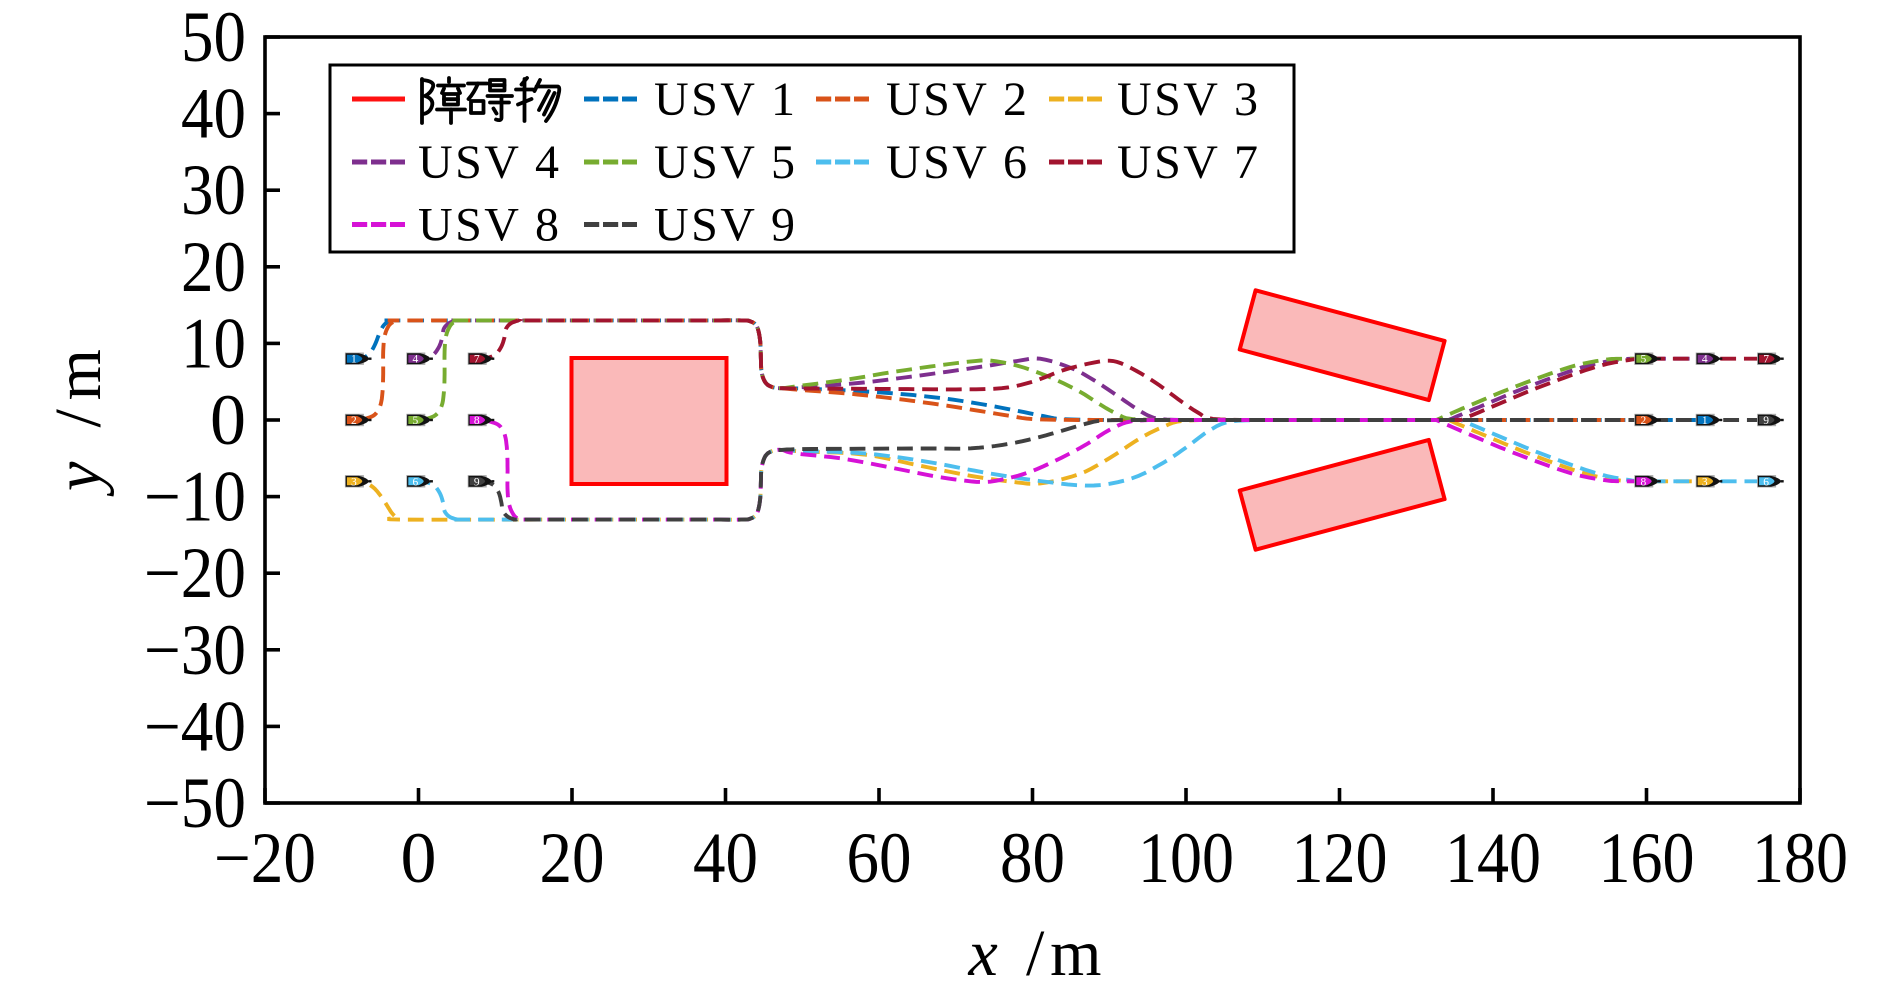  I want to click on svg-text: 140, so click(1493, 858).